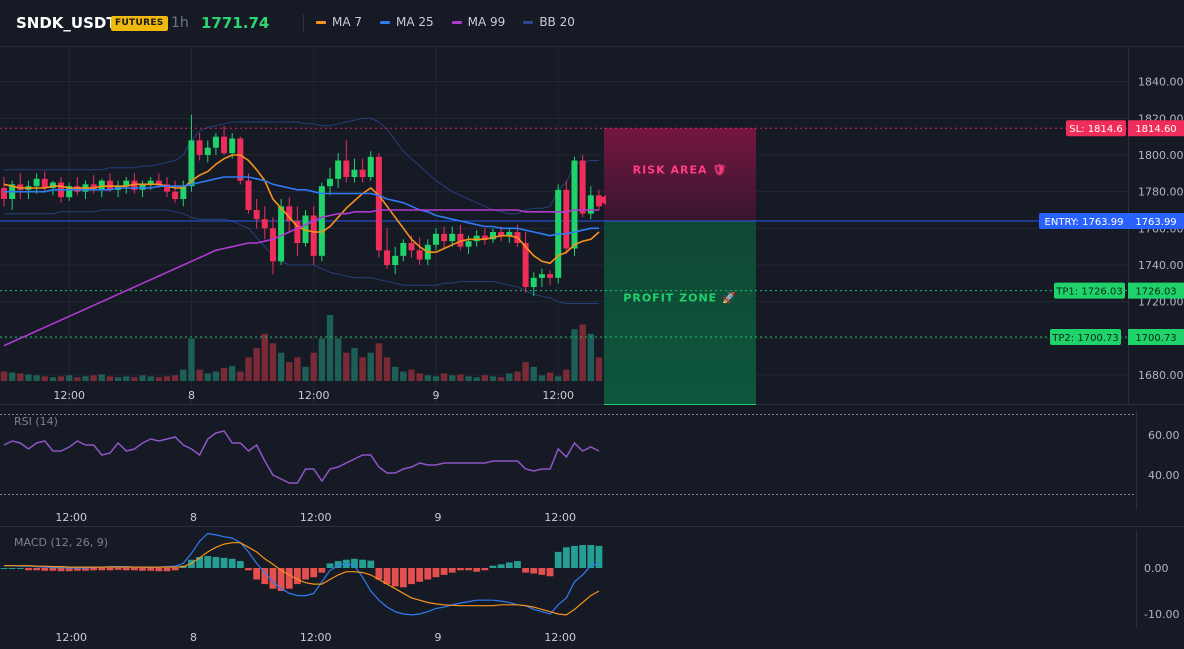  I want to click on price-line-tag-label: SL: 1814.6, so click(1095, 129).